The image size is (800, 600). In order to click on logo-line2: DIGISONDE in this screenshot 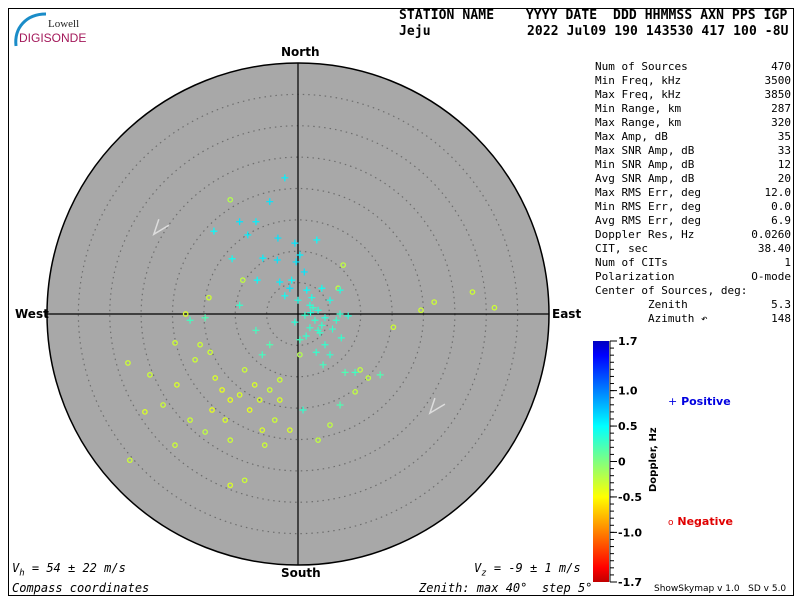, I will do `click(53, 38)`.